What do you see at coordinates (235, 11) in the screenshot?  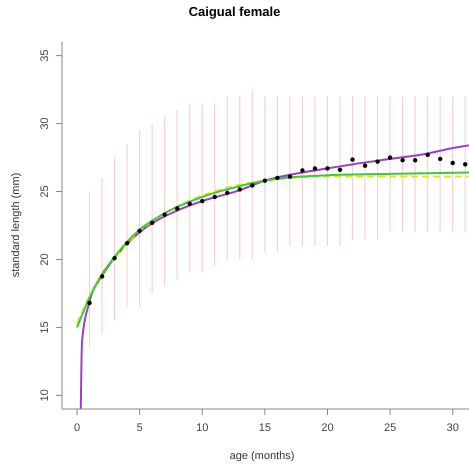 I see `chart-title: Caigual female` at bounding box center [235, 11].